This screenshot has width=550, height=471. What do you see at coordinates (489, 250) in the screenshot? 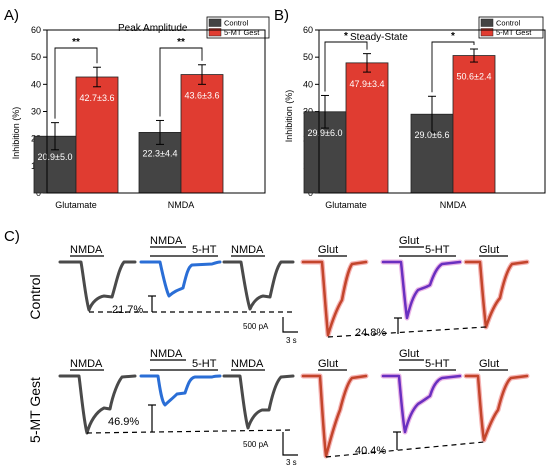
I see `label-glut-control-3: Glut` at bounding box center [489, 250].